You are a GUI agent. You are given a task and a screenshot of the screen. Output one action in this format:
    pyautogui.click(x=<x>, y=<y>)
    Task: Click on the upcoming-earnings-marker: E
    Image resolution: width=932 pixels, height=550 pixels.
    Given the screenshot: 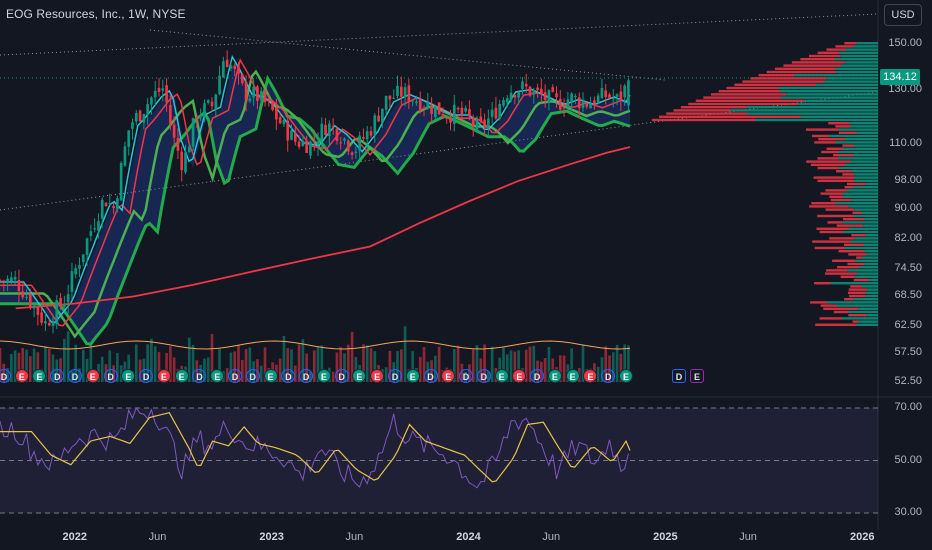 What is the action you would take?
    pyautogui.click(x=697, y=376)
    